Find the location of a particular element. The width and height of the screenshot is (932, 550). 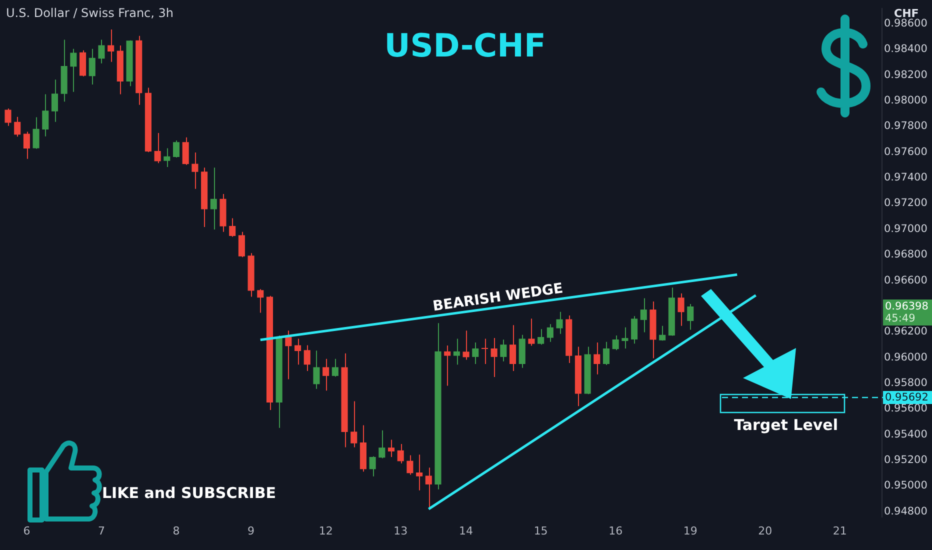

ref-line-label: 0.95692 is located at coordinates (906, 398).